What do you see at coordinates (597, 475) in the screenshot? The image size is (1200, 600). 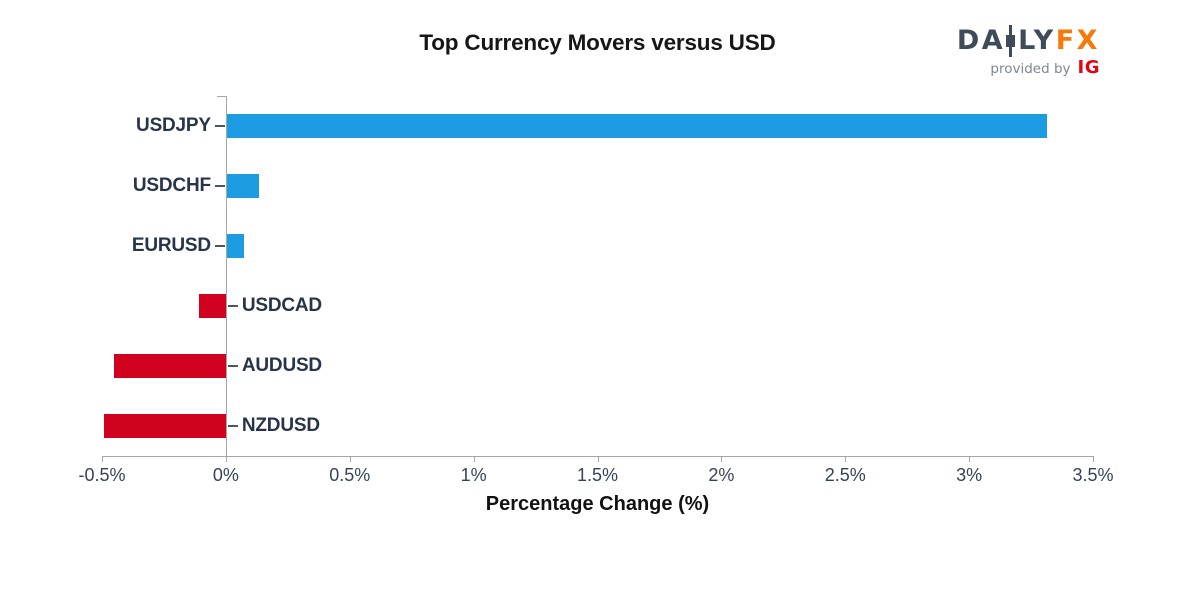 I see `x-tick-label: 1.5%` at bounding box center [597, 475].